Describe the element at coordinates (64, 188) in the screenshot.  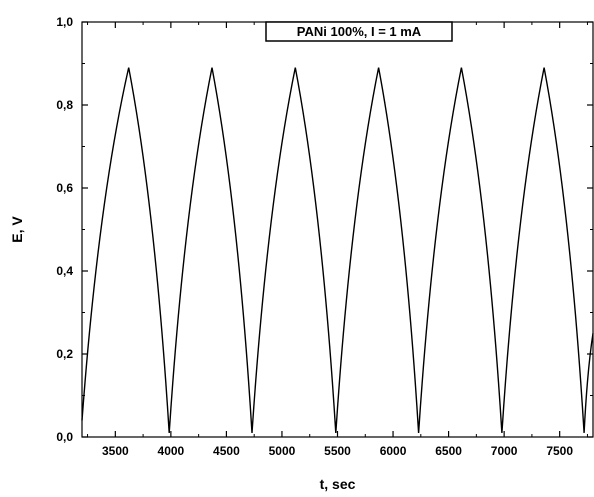
I see `y-tick-label: 0,6` at that location.